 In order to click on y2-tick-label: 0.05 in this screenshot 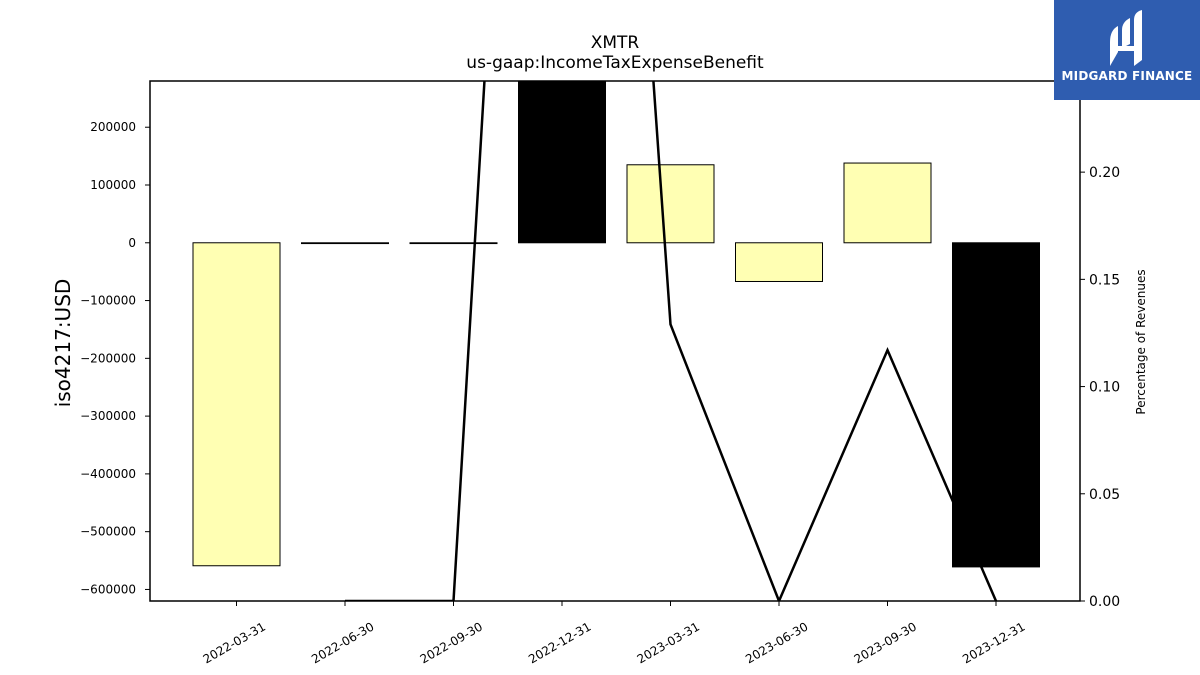, I will do `click(1104, 495)`.